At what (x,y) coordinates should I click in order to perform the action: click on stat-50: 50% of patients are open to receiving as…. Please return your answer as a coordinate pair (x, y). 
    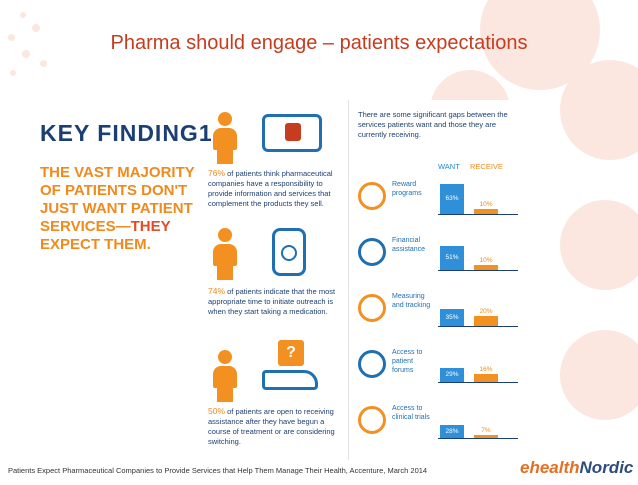
    Looking at the image, I should click on (271, 426).